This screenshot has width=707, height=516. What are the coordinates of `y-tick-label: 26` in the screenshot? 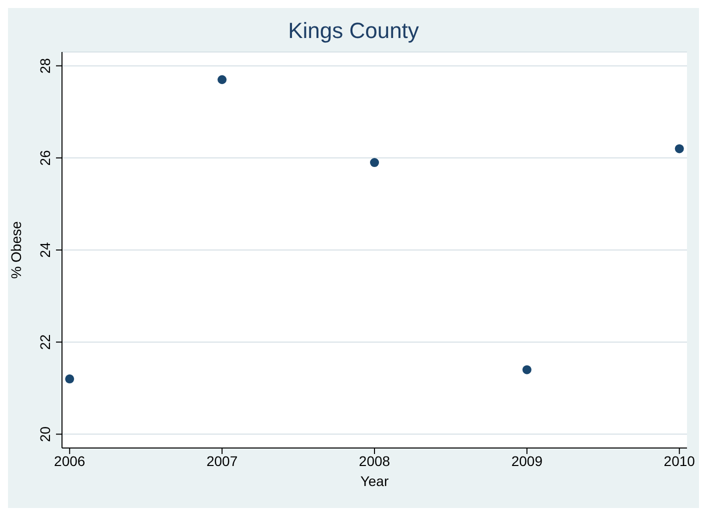 It's located at (45, 158).